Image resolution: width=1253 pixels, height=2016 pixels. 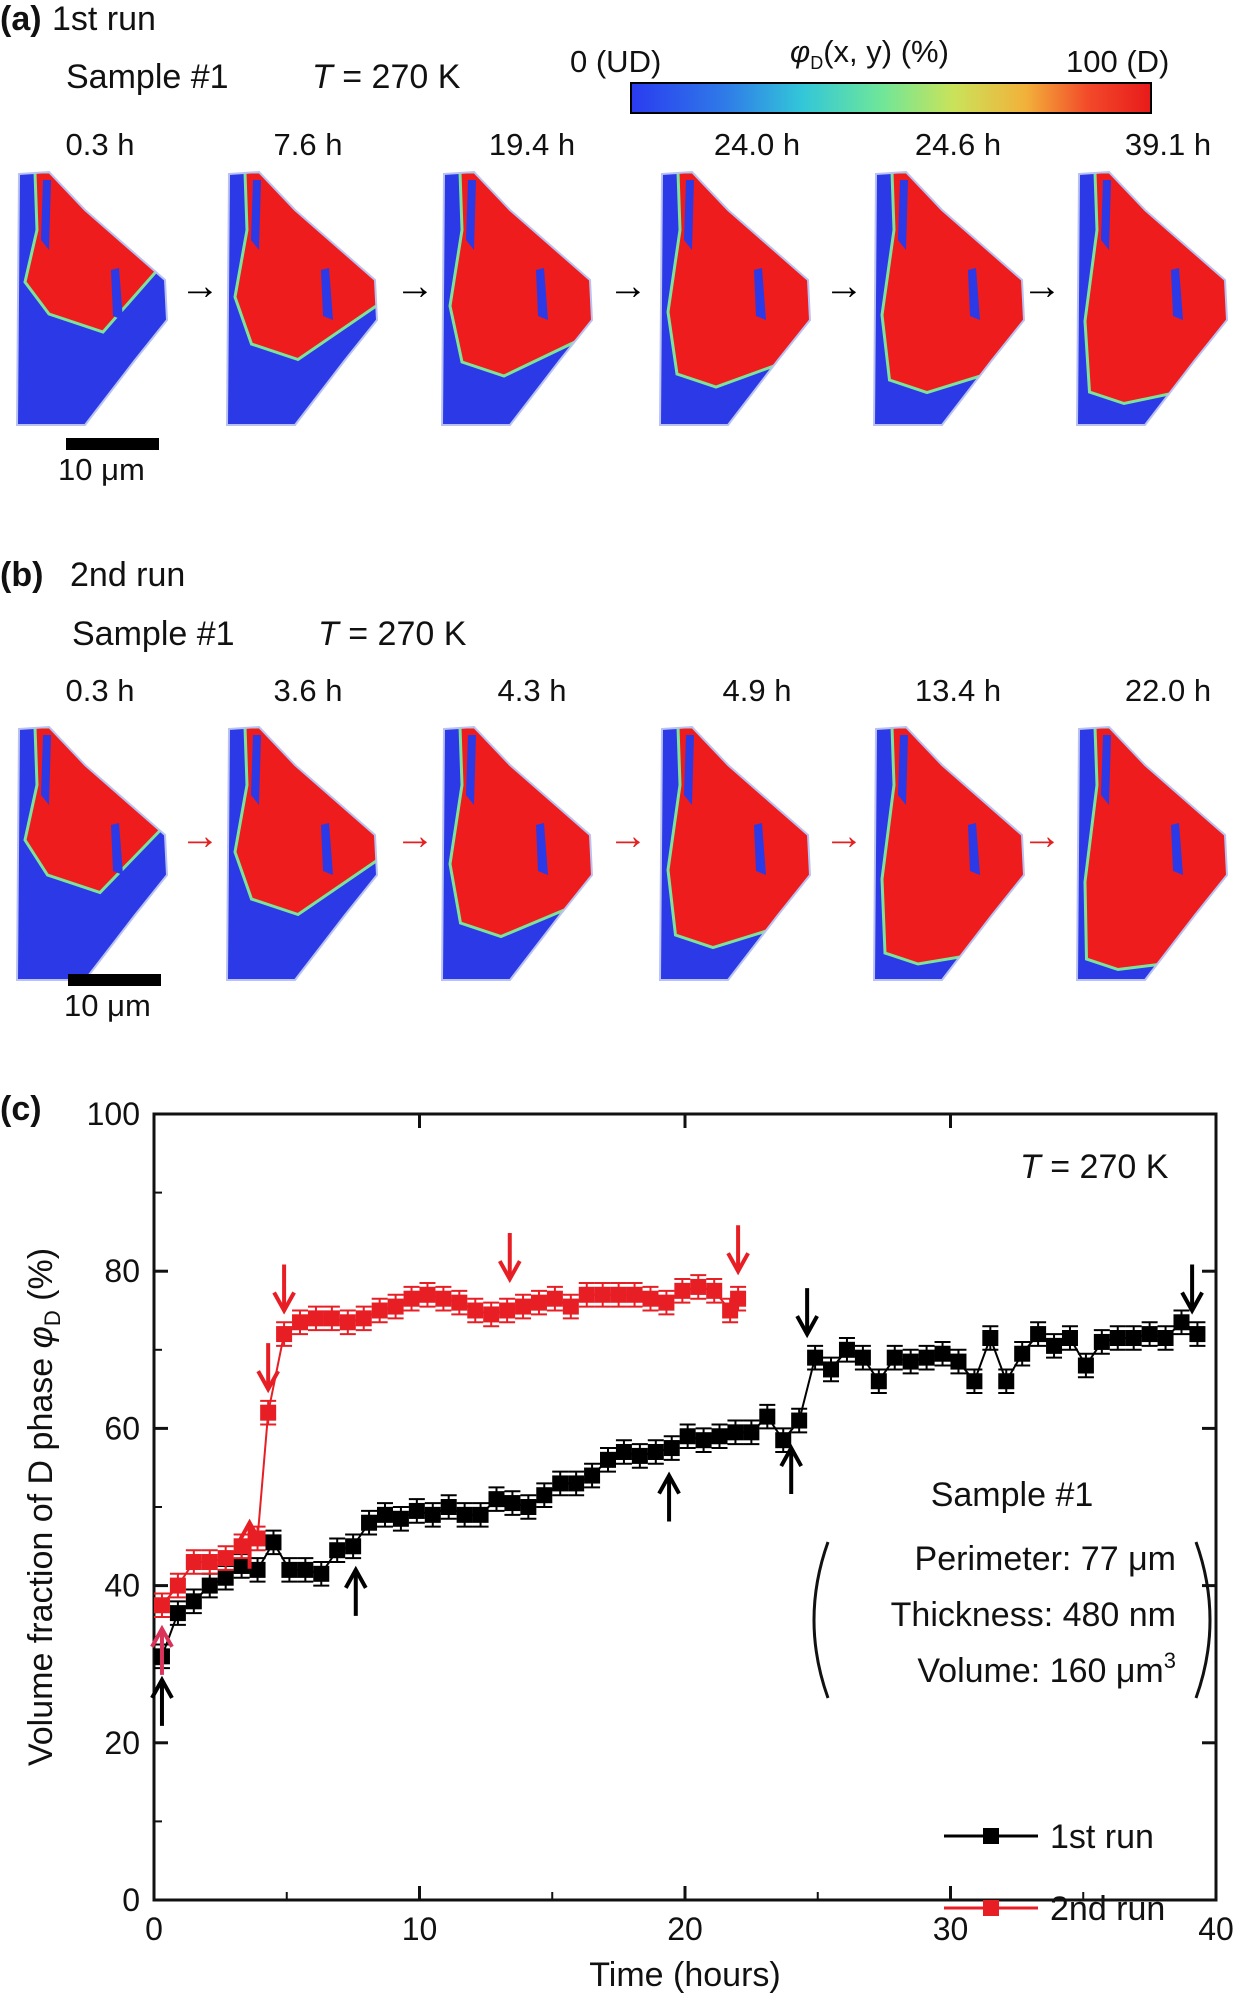 I want to click on x-tick-label: 0, so click(x=154, y=1929).